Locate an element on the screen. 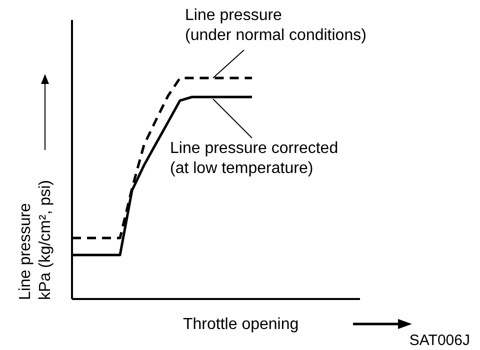 This screenshot has height=350, width=480. text: Line pressure (under normal conditions) is located at coordinates (275, 25).